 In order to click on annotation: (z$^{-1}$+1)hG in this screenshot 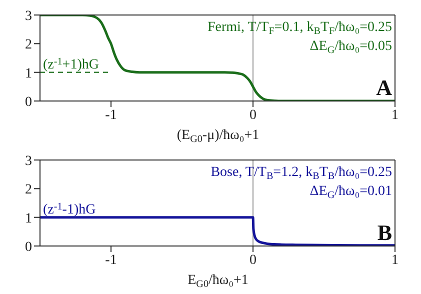, I will do `click(71, 64)`.